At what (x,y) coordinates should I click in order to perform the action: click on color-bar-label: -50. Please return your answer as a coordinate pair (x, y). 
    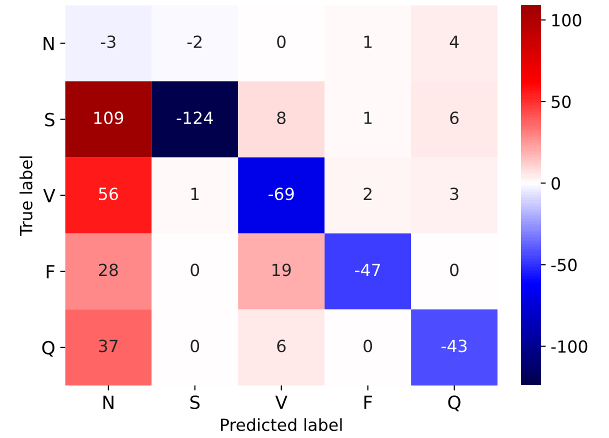
    Looking at the image, I should click on (564, 265).